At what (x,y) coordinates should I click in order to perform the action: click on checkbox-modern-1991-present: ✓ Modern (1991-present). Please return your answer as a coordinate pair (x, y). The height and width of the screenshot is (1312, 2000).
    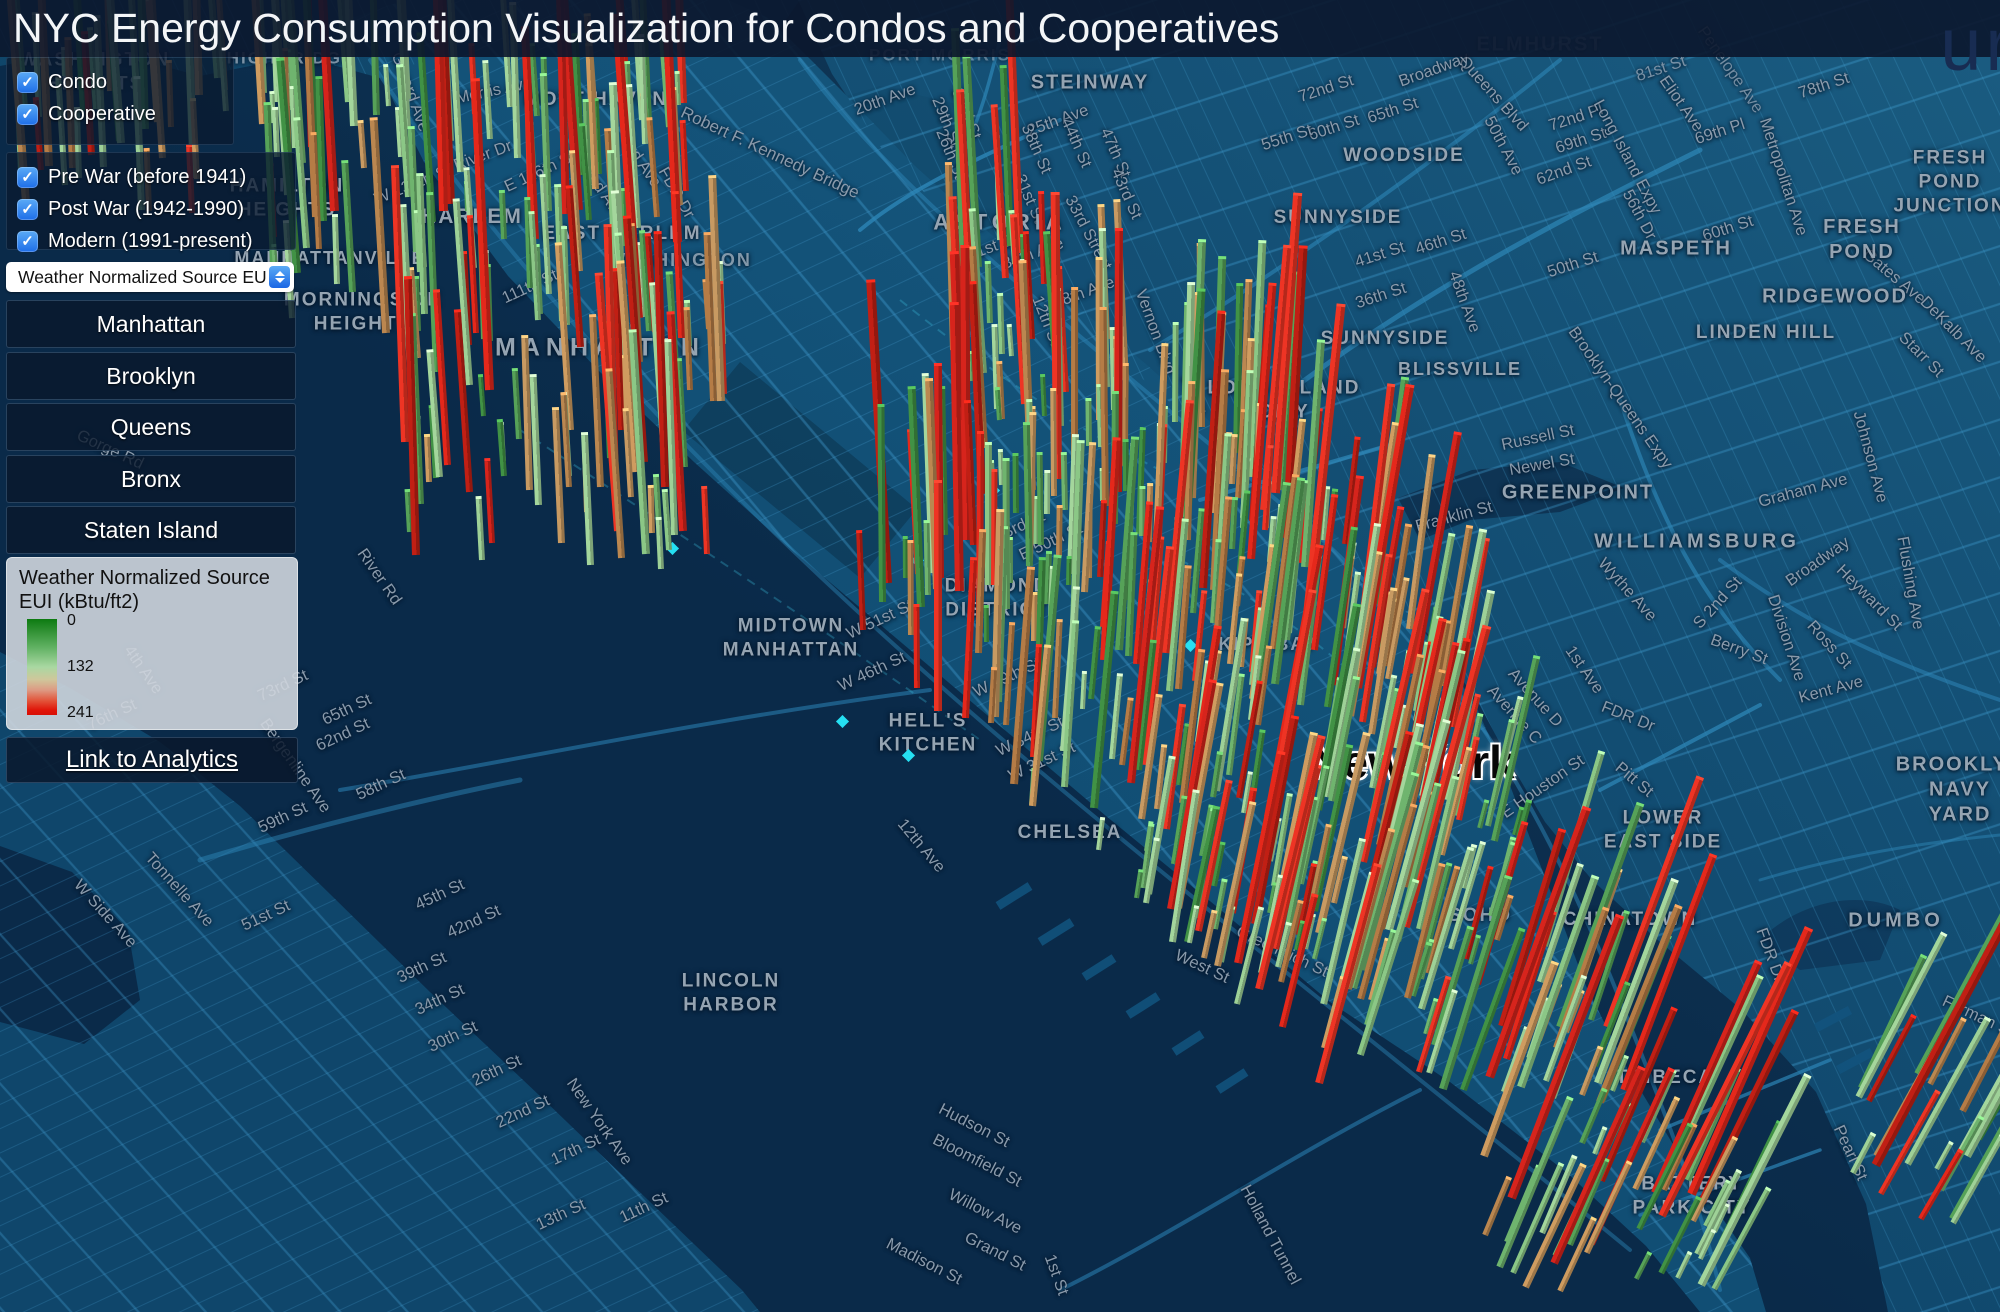
    Looking at the image, I should click on (151, 239).